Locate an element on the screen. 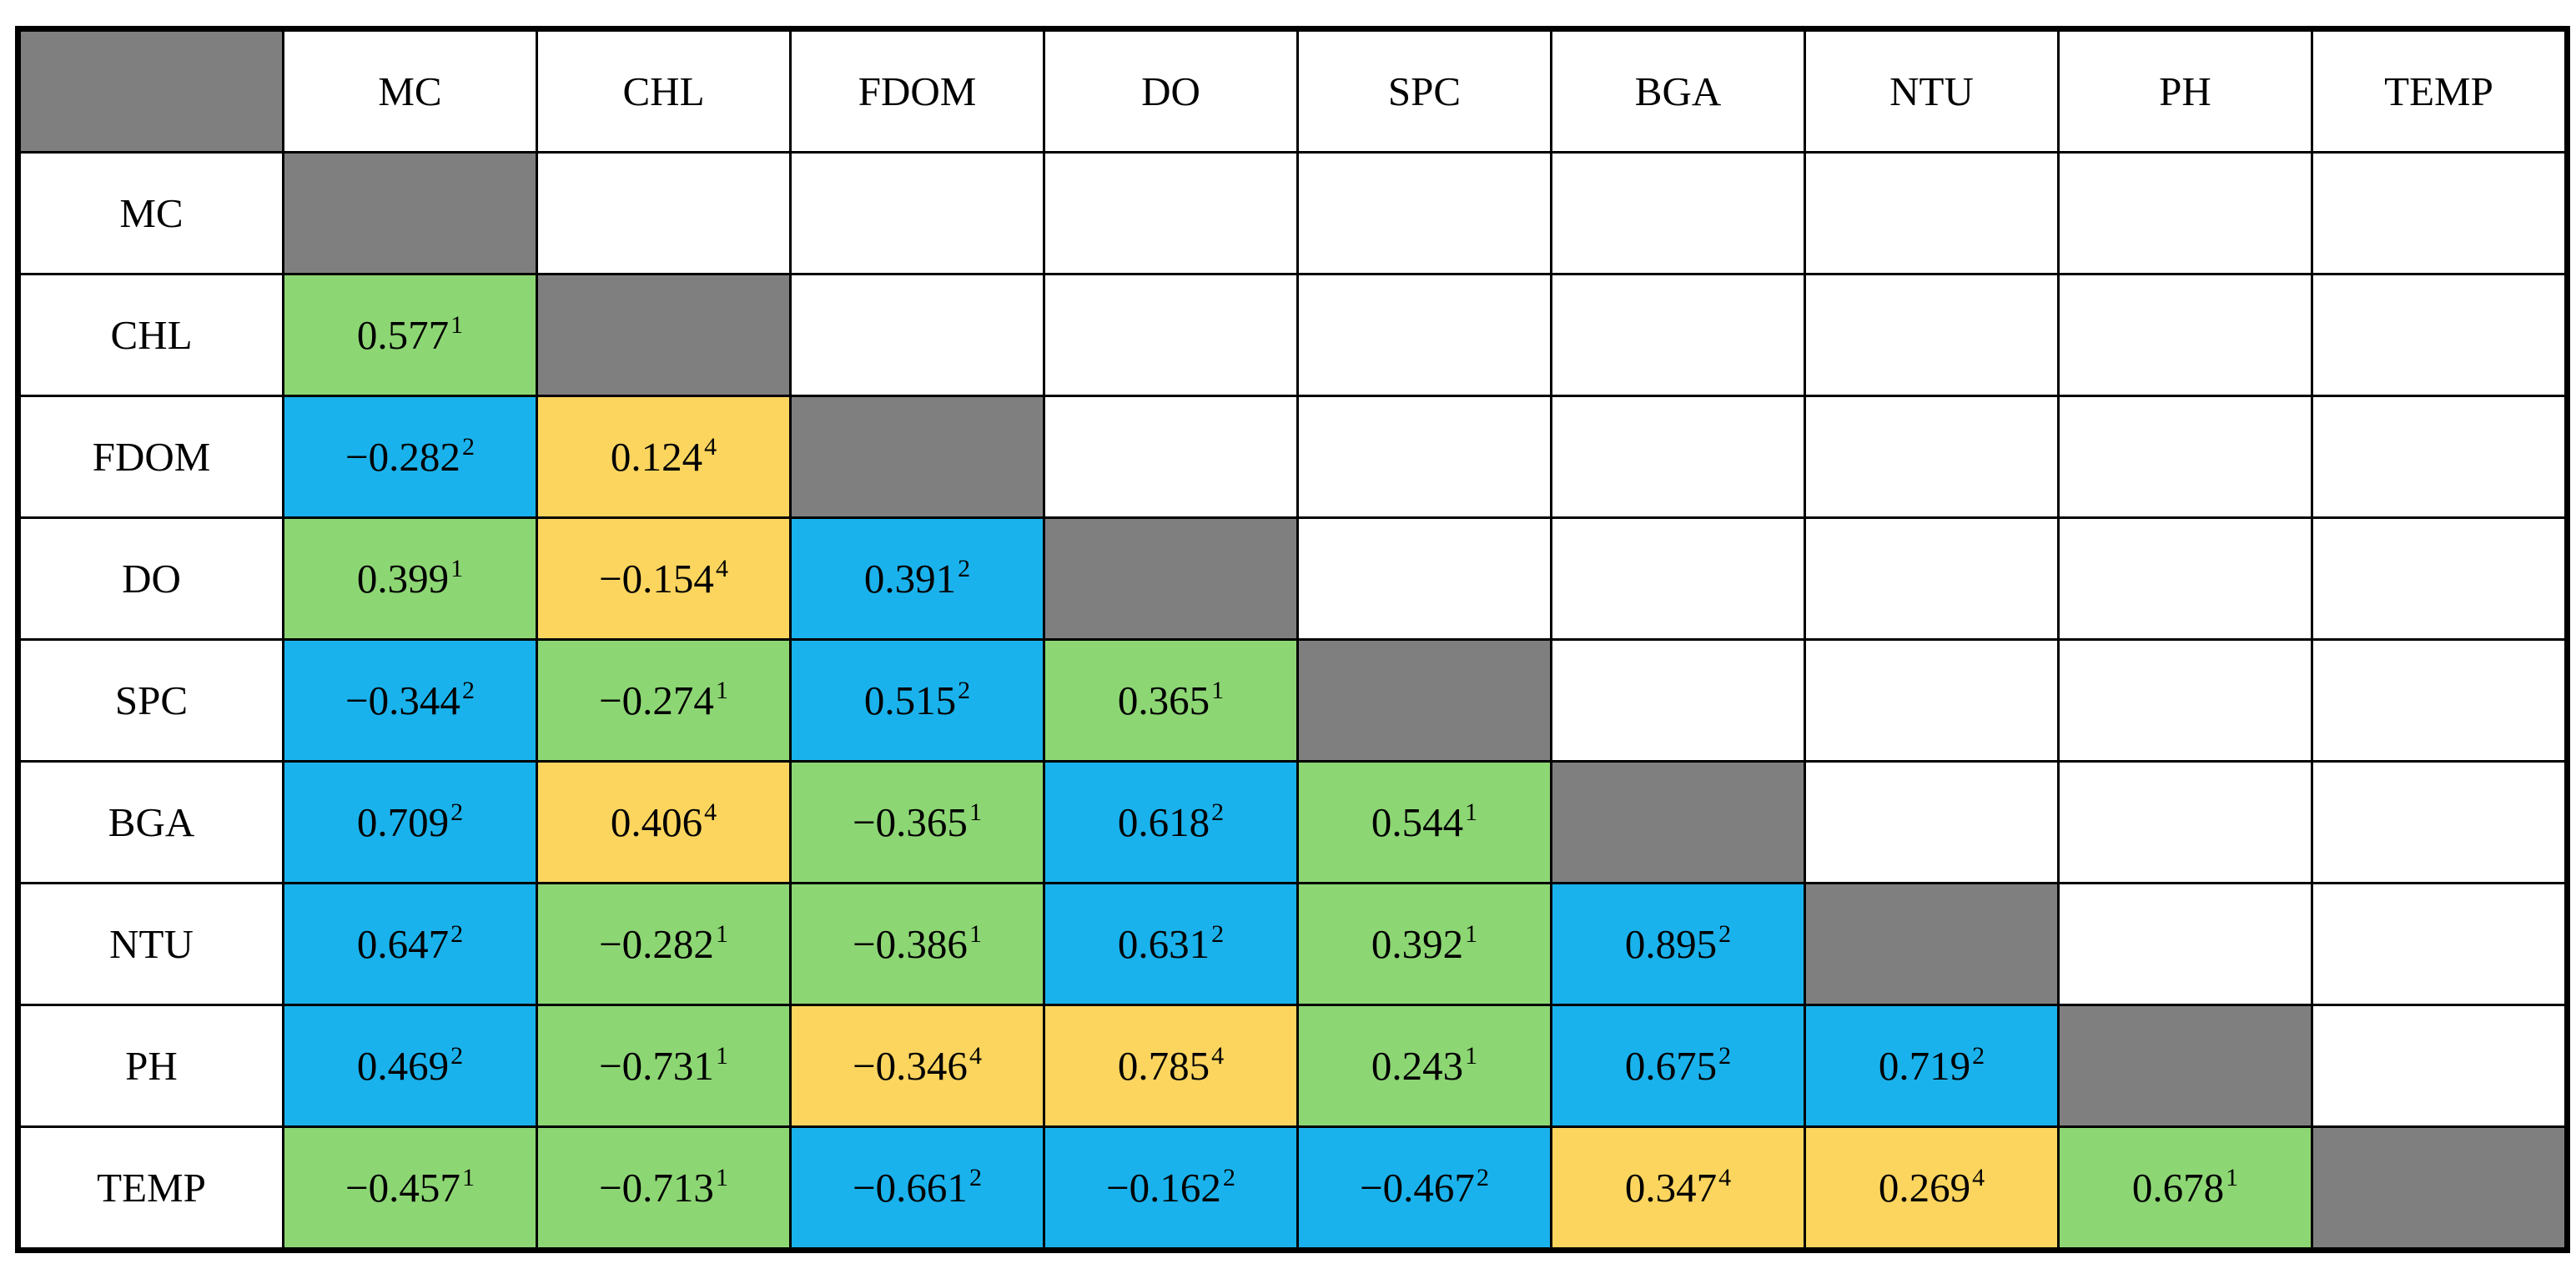 This screenshot has width=2576, height=1284. cell-do-mc: 0.3991 is located at coordinates (410, 578).